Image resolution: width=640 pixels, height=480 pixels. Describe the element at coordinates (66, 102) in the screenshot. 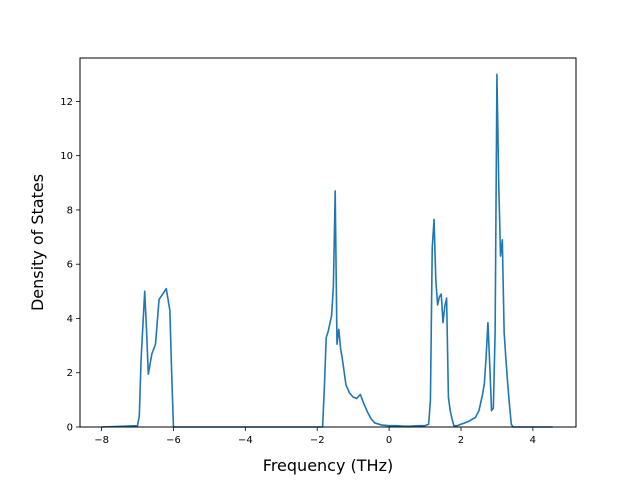

I see `y-tick-label: 12` at that location.